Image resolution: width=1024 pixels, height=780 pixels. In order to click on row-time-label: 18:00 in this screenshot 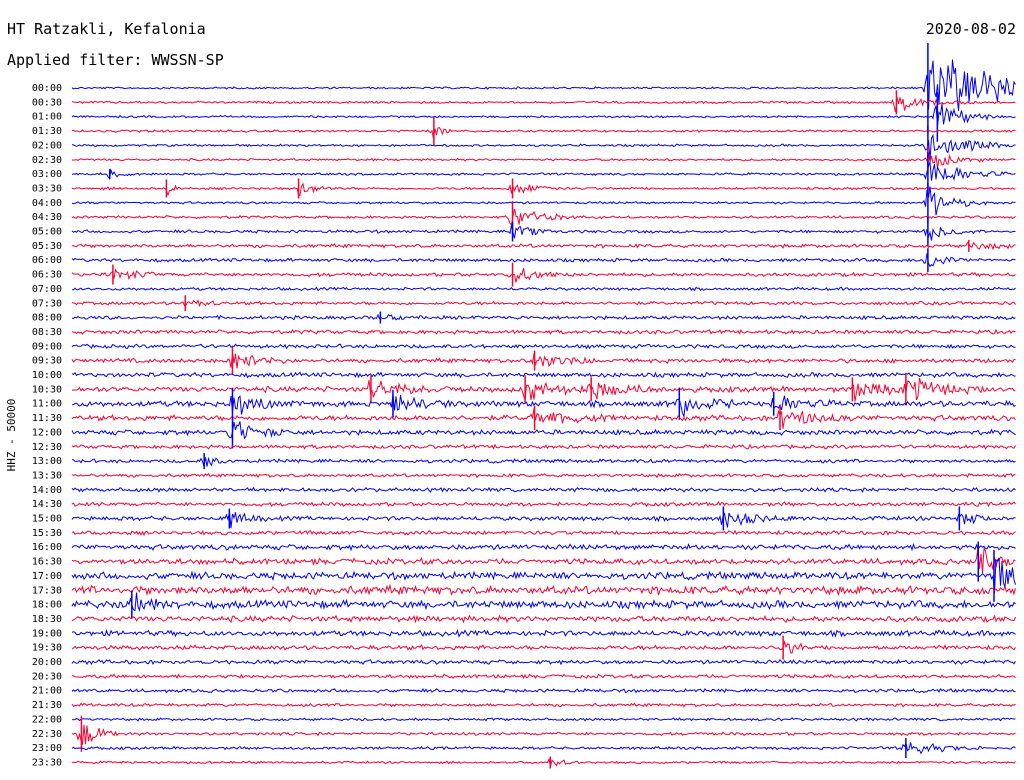, I will do `click(47, 605)`.